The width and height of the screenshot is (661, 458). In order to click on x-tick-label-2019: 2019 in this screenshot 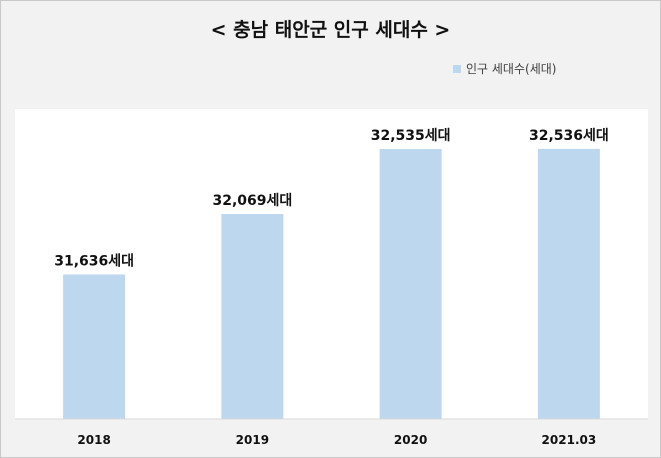, I will do `click(252, 440)`.